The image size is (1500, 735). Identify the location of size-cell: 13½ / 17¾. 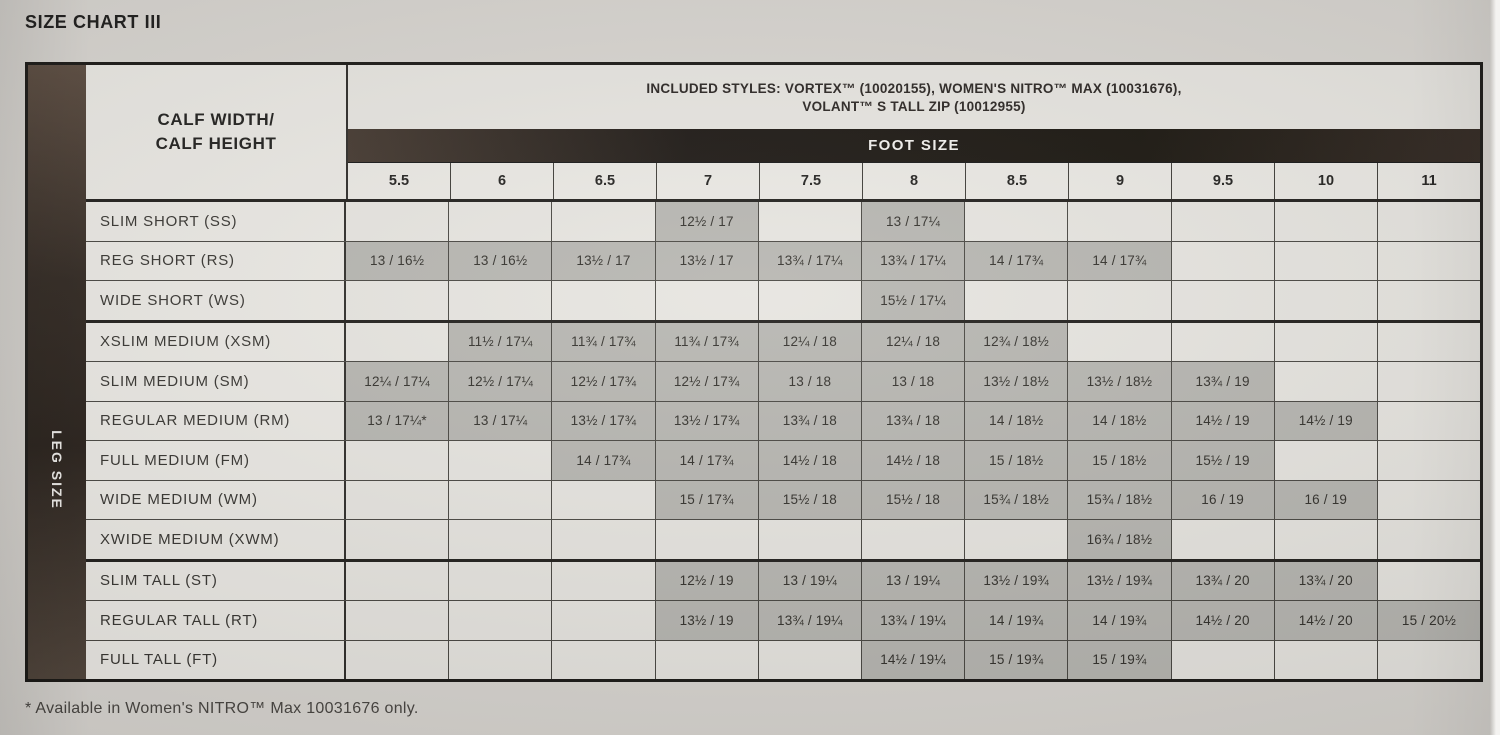
(707, 420).